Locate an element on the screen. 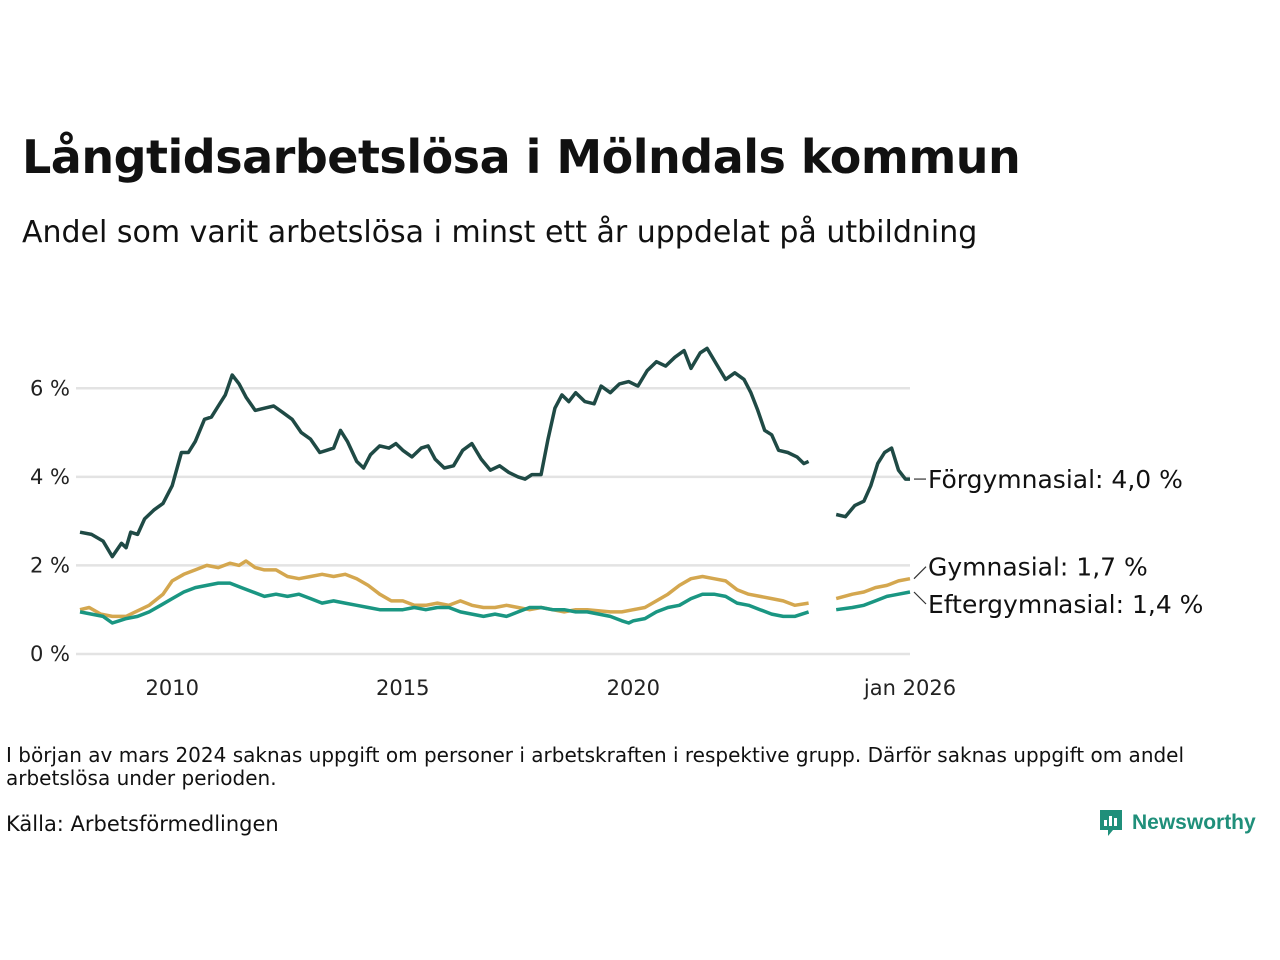  end-label-gymnasial: Gymnasial: 1,7 % is located at coordinates (1038, 567).